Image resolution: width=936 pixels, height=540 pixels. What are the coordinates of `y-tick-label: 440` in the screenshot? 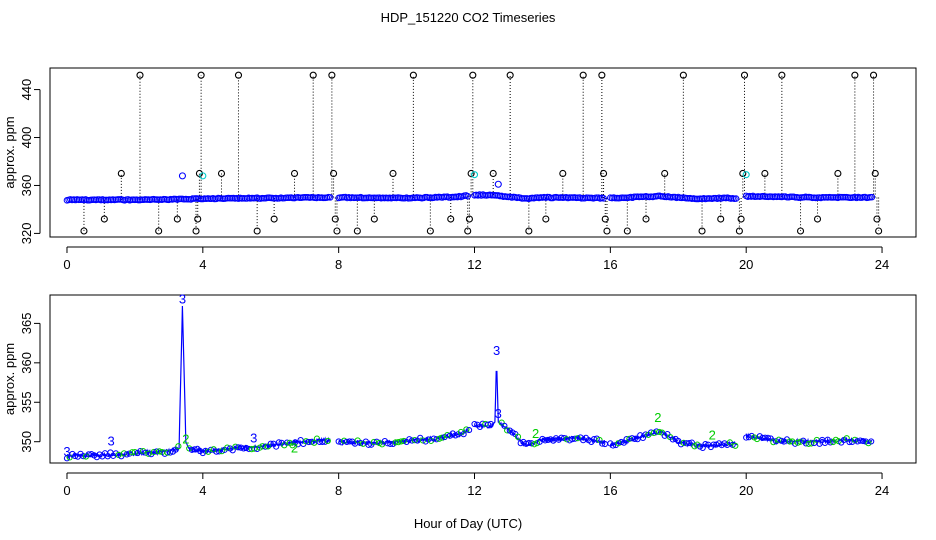 It's located at (26, 90).